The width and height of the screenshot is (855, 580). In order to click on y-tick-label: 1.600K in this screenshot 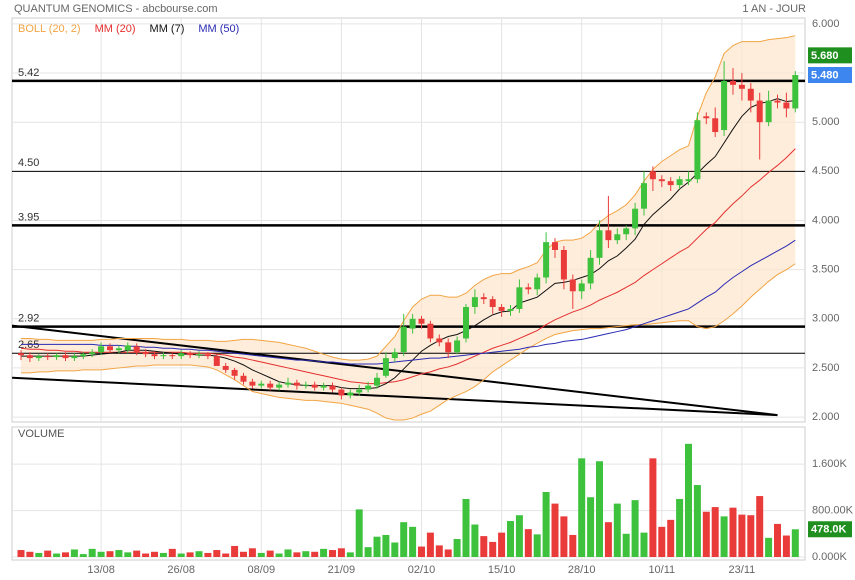, I will do `click(830, 464)`.